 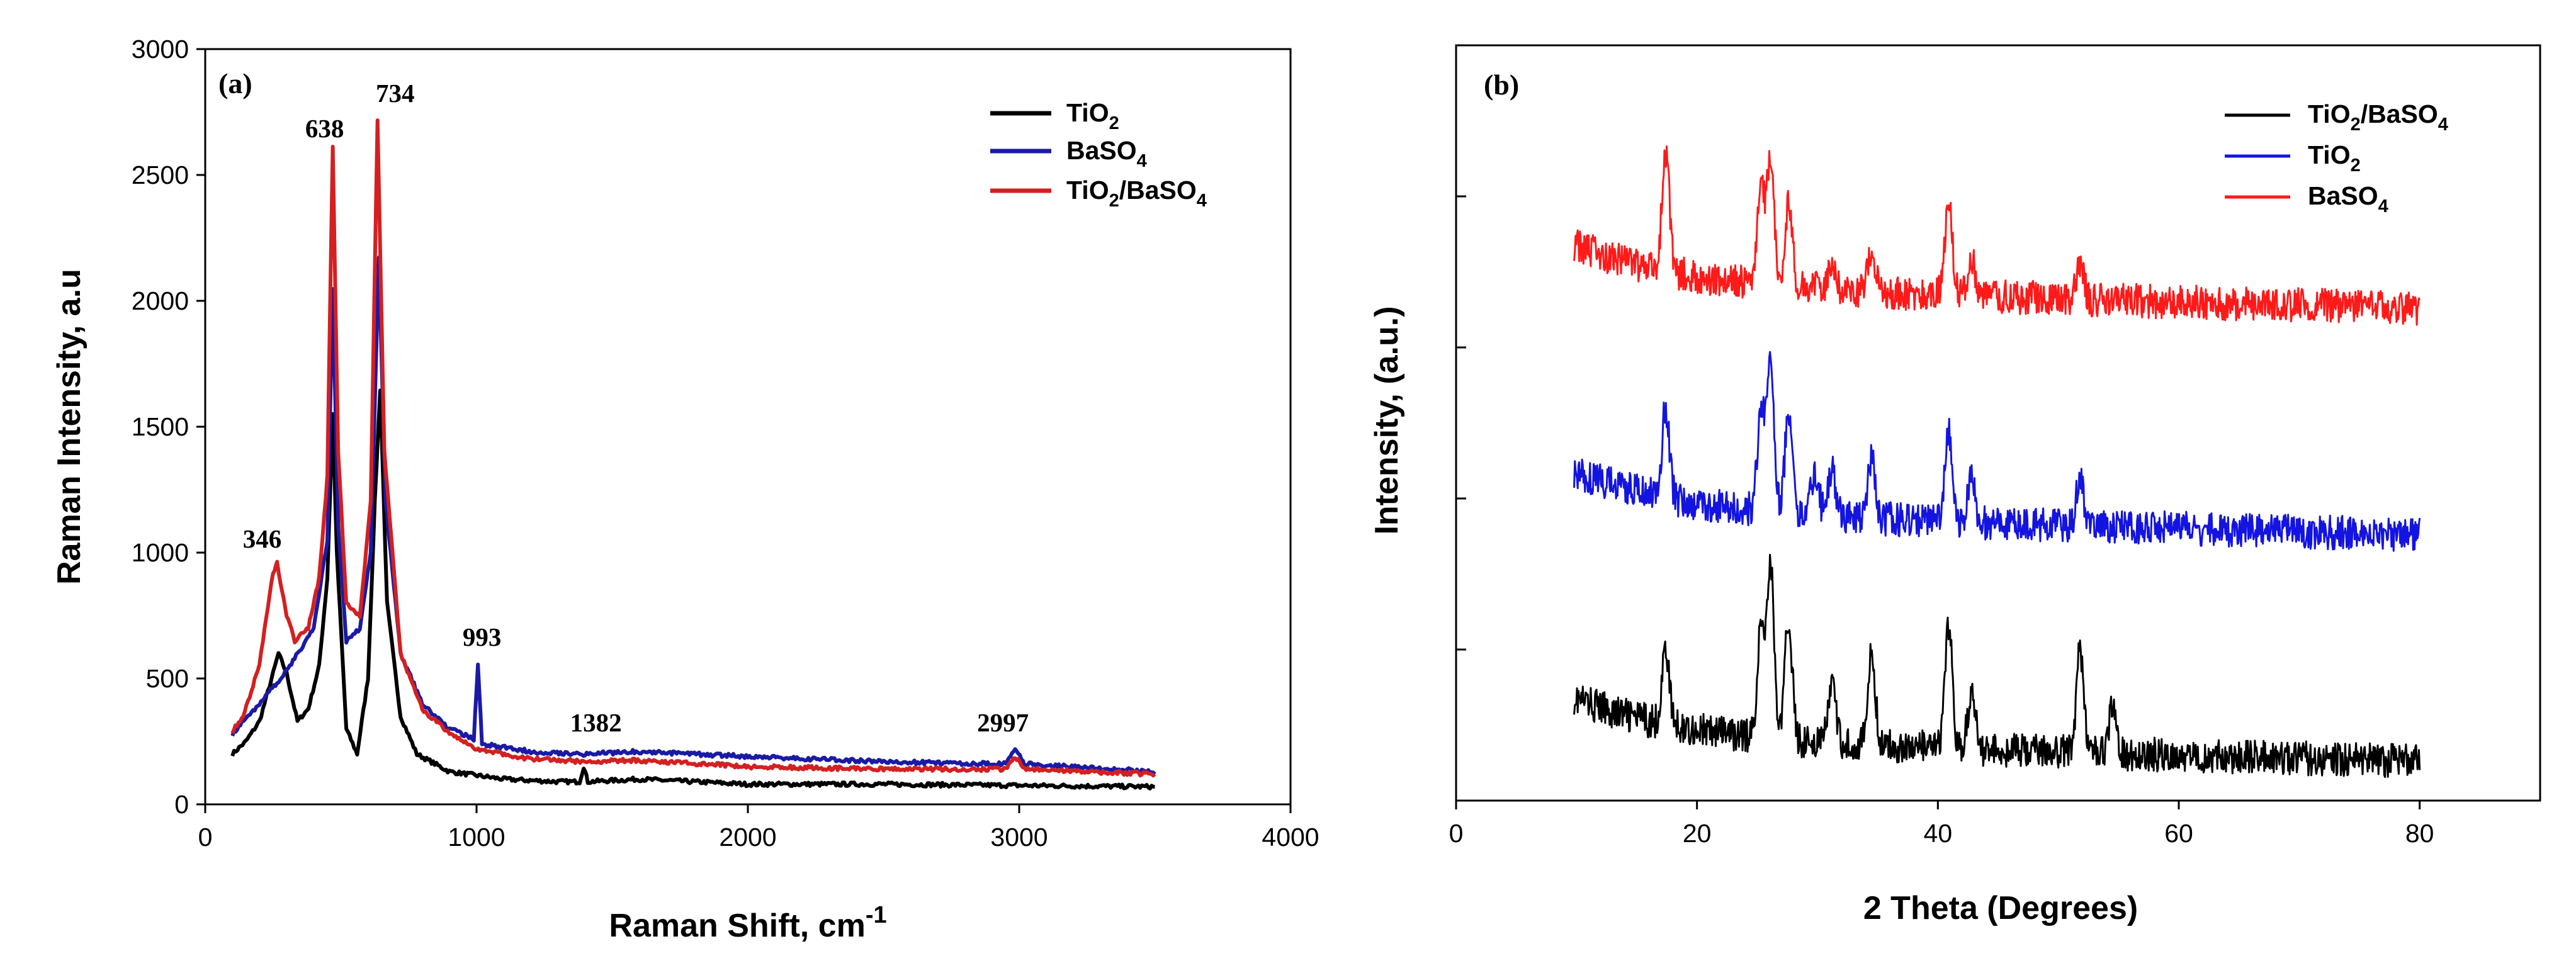 I want to click on xrd-series-tio2, so click(x=1997, y=451).